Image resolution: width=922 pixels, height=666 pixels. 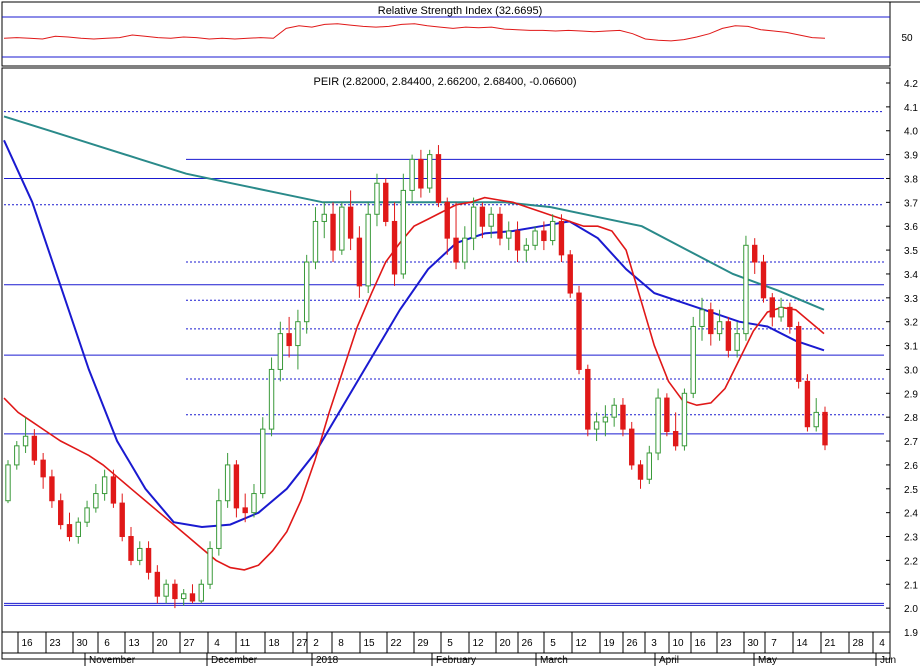 What do you see at coordinates (830, 643) in the screenshot?
I see `x-tick-label: 21` at bounding box center [830, 643].